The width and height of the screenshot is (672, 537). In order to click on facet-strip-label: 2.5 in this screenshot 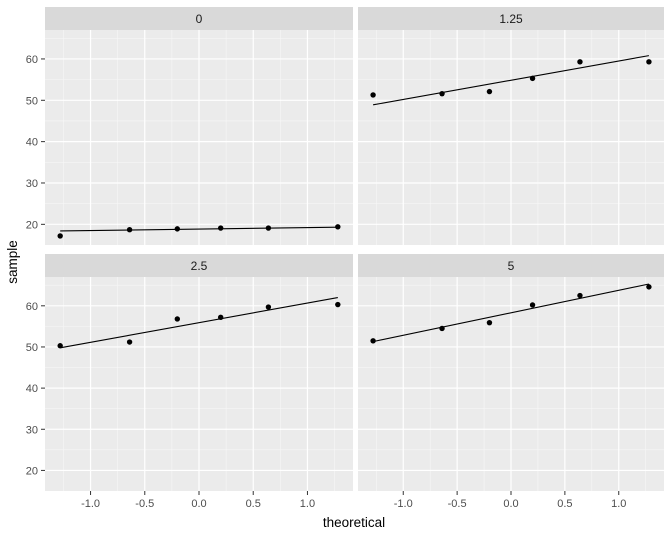, I will do `click(199, 266)`.